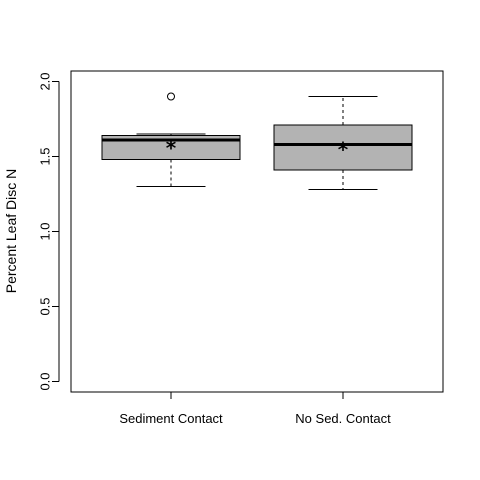 The height and width of the screenshot is (480, 480). I want to click on y-tick-label: 1.0, so click(44, 231).